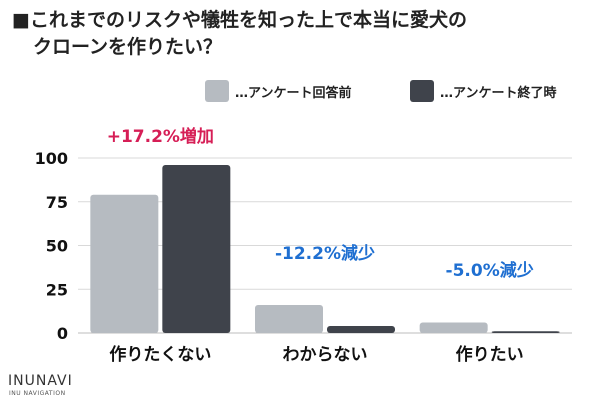 The height and width of the screenshot is (400, 600). I want to click on inunavi-logo: INUNAVI INU NAVIGATION, so click(40, 385).